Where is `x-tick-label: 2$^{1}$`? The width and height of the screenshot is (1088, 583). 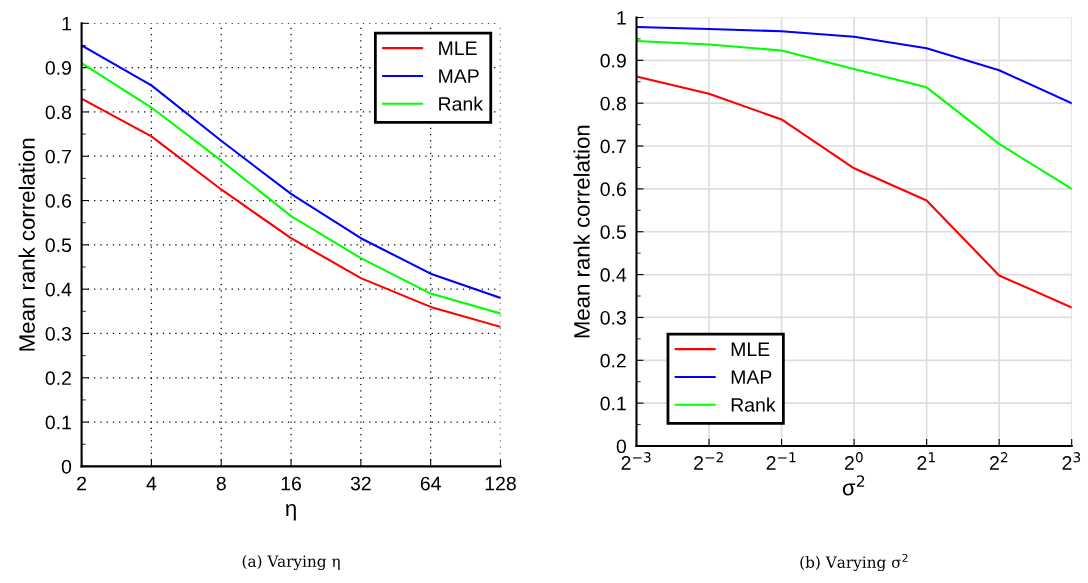 x-tick-label: 2$^{1}$ is located at coordinates (926, 461).